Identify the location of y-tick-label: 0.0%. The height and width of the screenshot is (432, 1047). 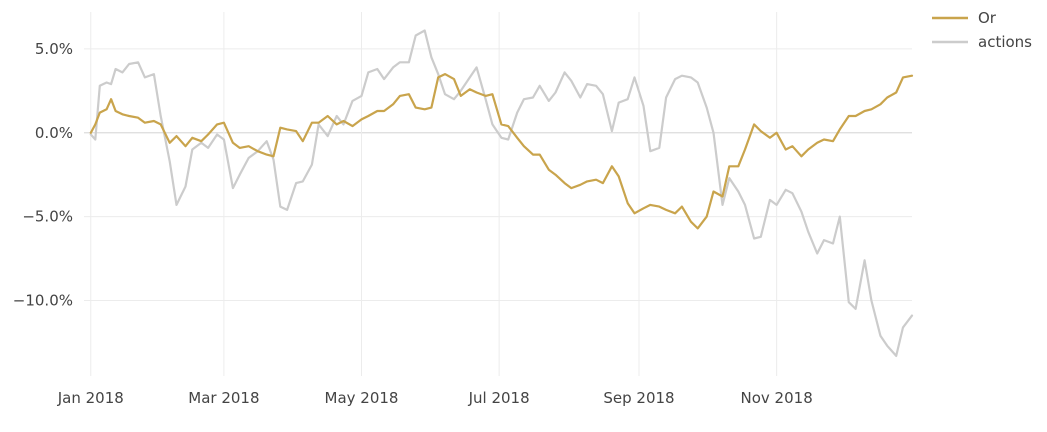
(54, 133).